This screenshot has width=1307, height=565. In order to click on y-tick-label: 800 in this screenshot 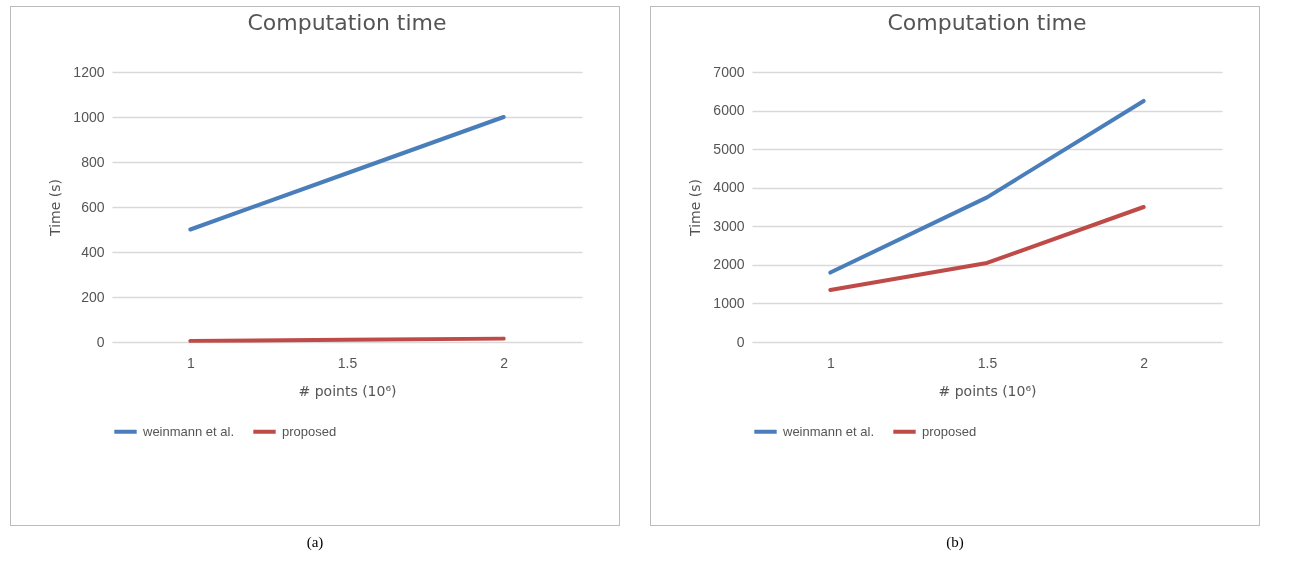, I will do `click(93, 161)`.